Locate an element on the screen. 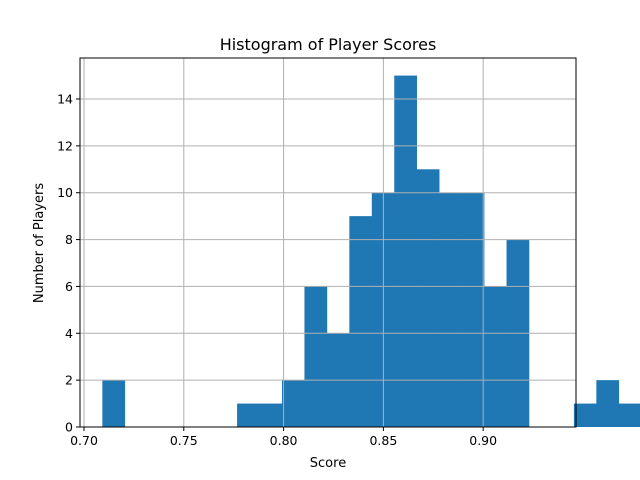 The height and width of the screenshot is (480, 640). x-axis-label: Score is located at coordinates (328, 463).